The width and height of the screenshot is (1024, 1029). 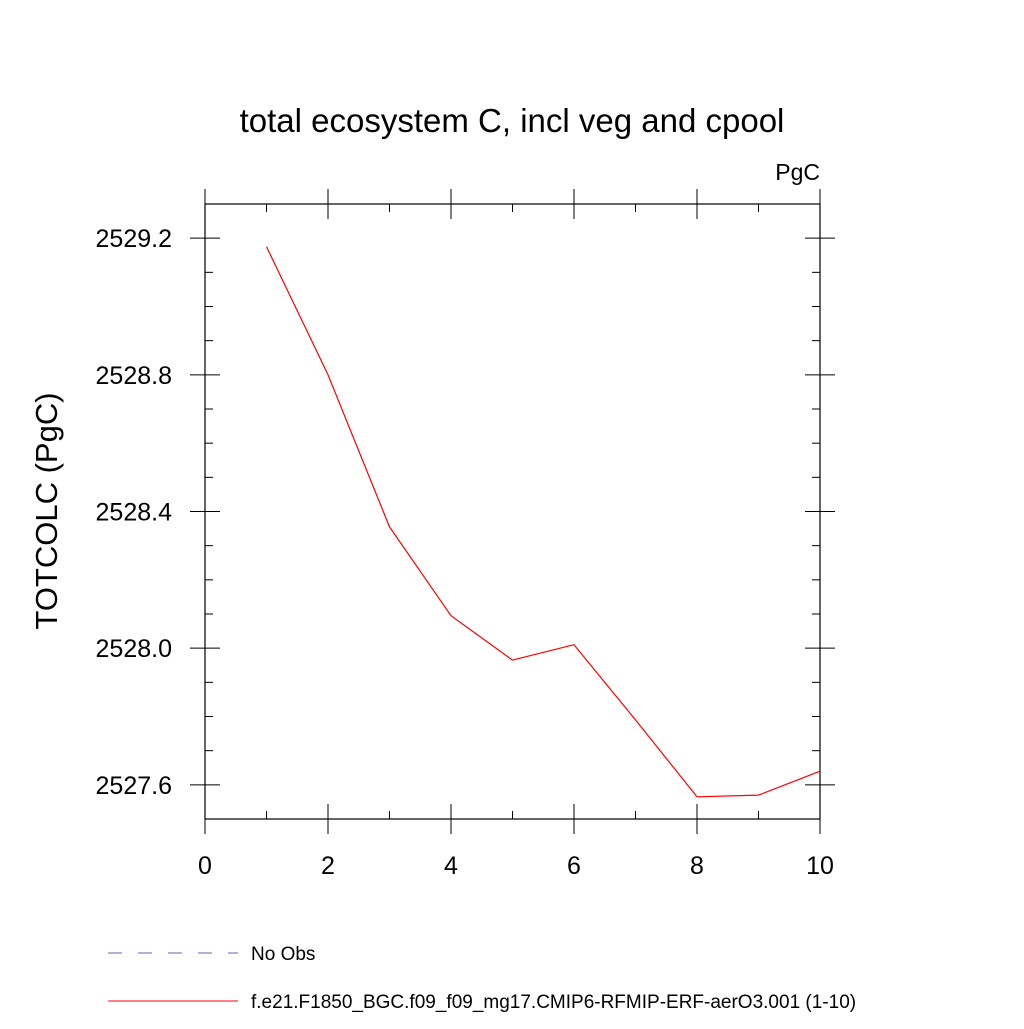 What do you see at coordinates (797, 172) in the screenshot?
I see `units-label: PgC` at bounding box center [797, 172].